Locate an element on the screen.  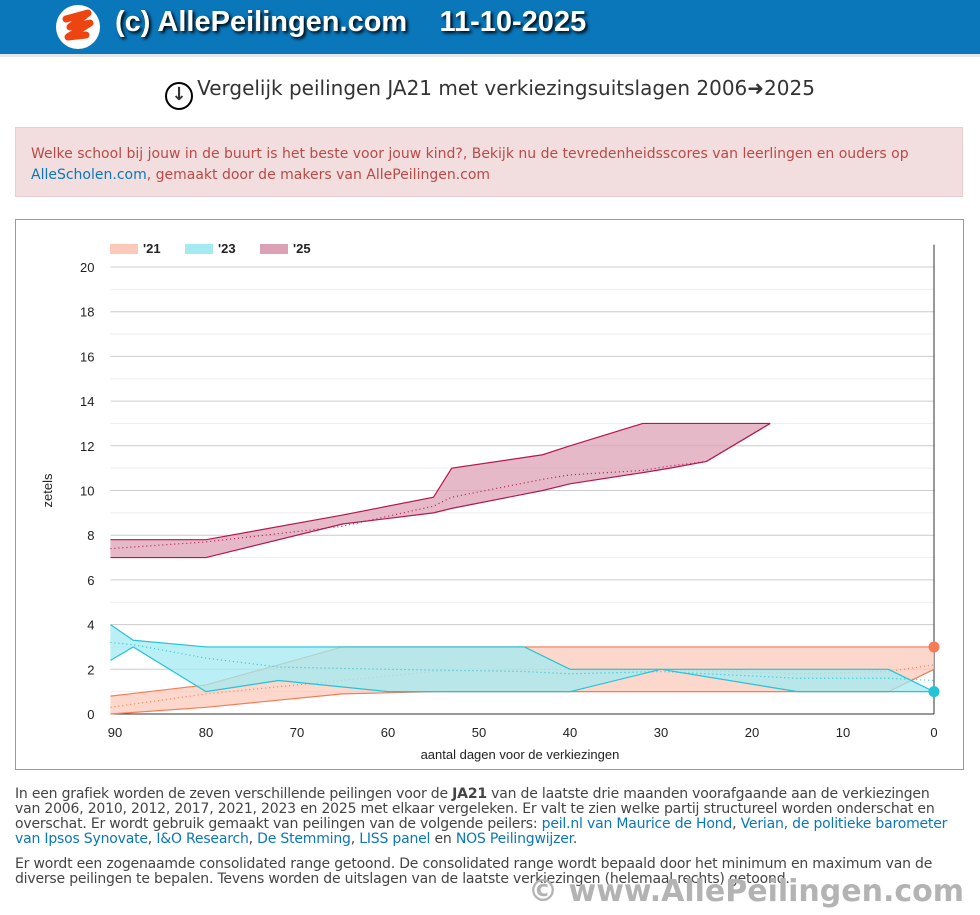
y-tick-label: 2 is located at coordinates (90, 669).